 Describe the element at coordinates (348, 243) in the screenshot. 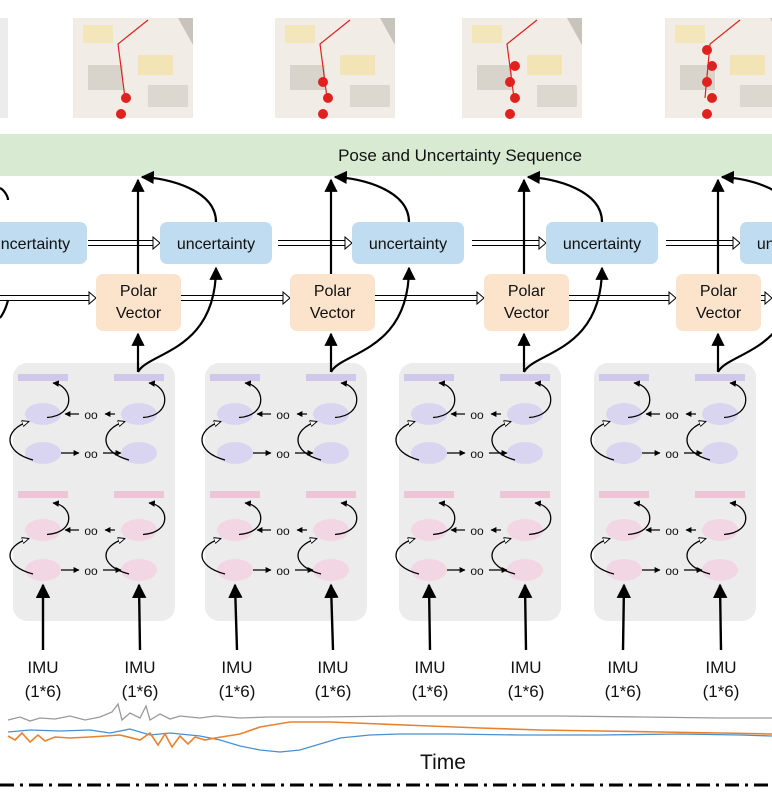

I see `uncertainty-flow-arrow-head` at that location.